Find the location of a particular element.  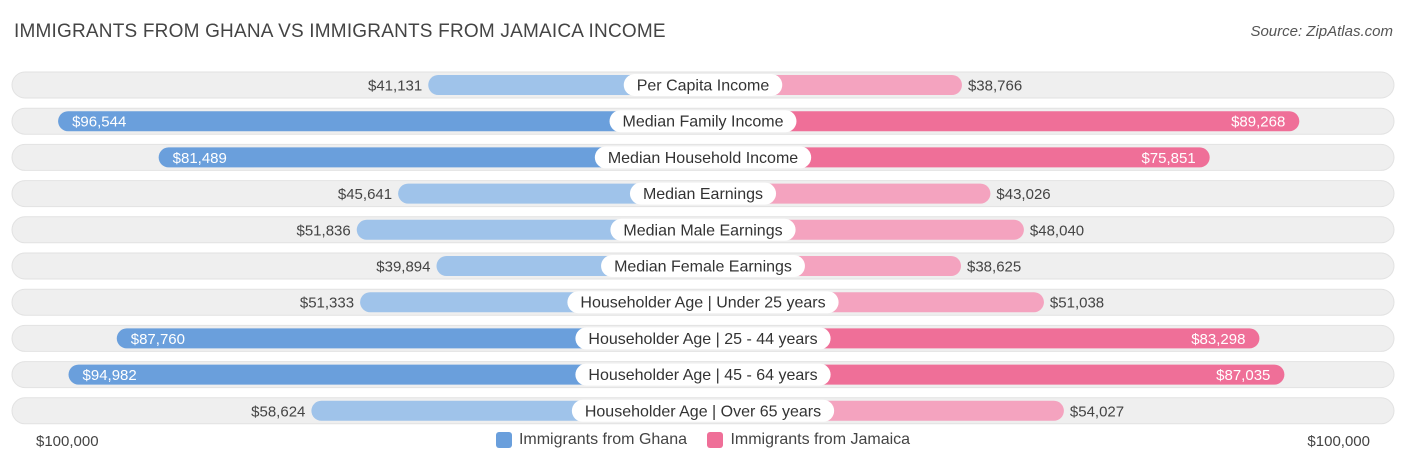

legend-item-jamaica: Immigrants from Jamaica is located at coordinates (808, 440).